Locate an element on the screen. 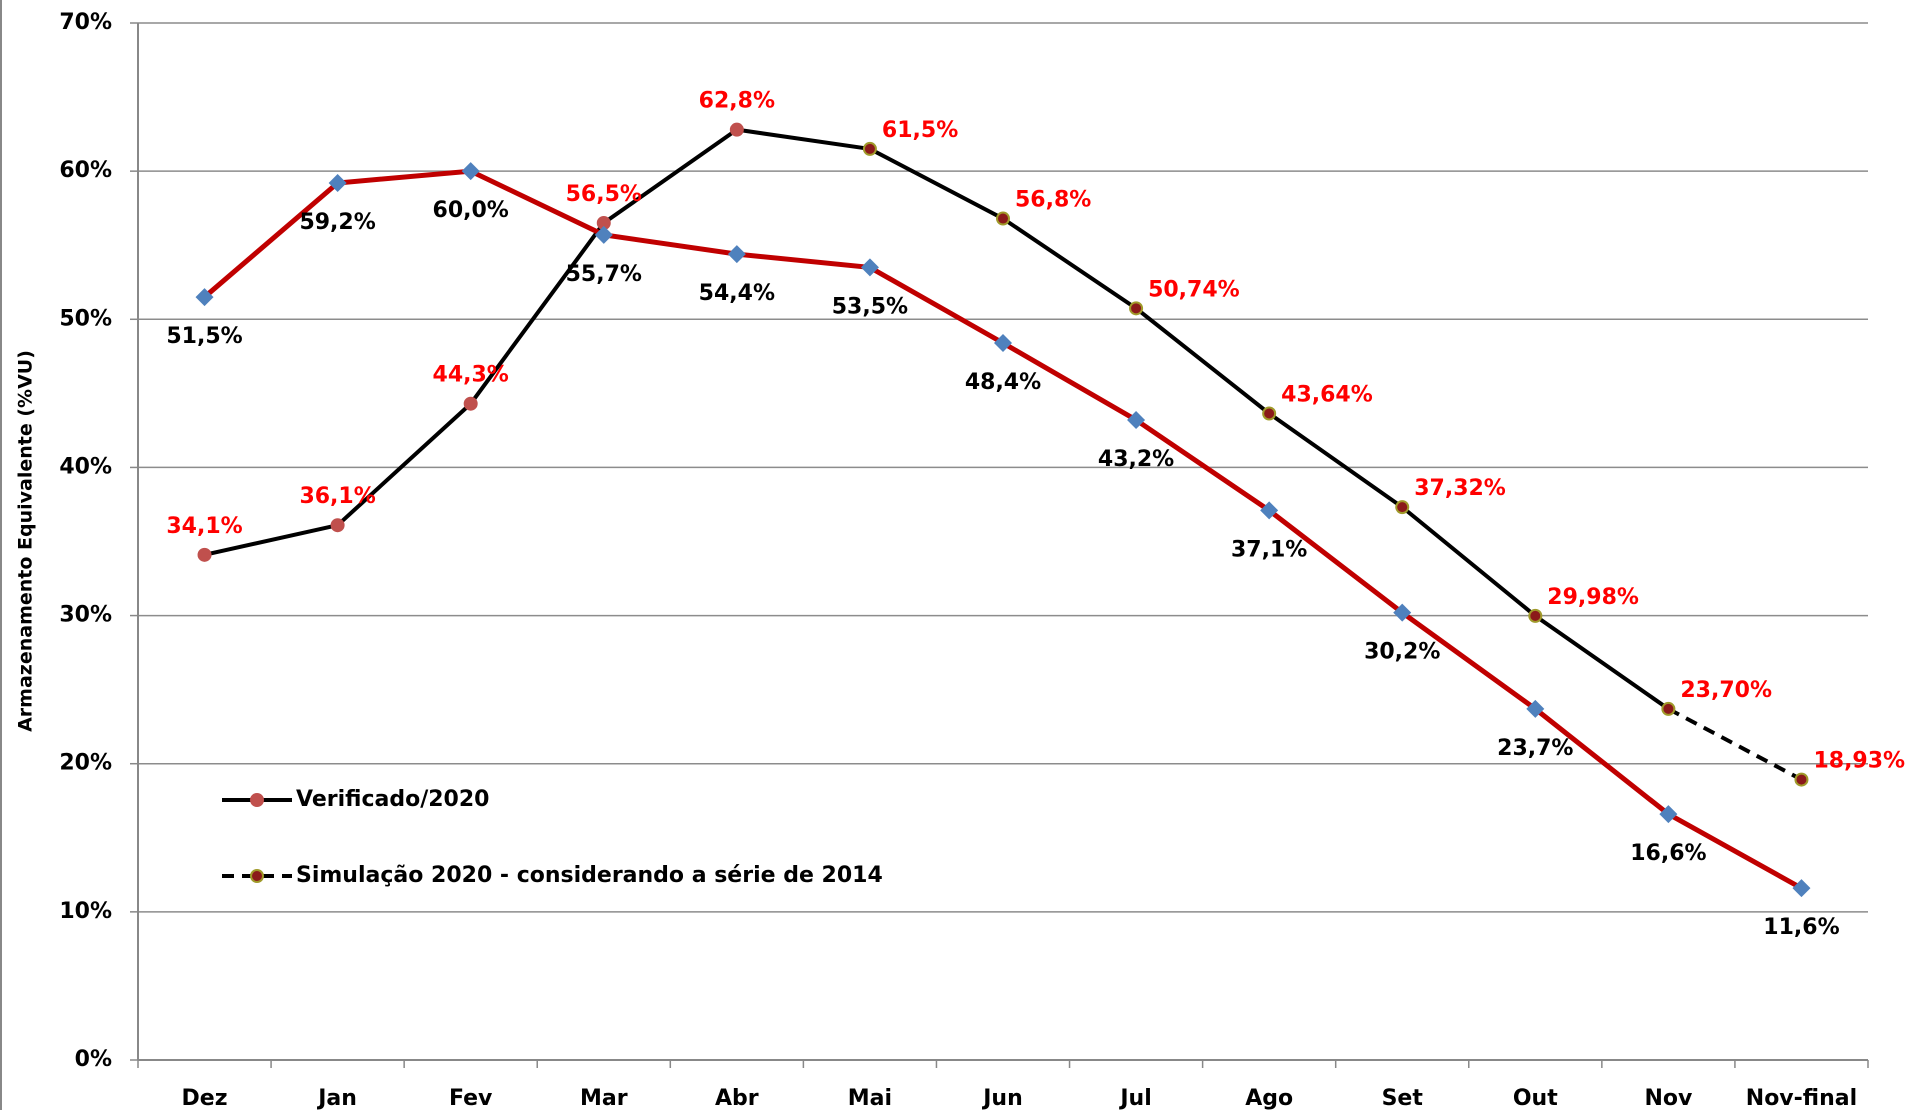 The height and width of the screenshot is (1110, 1907). data-label: 44,3% is located at coordinates (471, 375).